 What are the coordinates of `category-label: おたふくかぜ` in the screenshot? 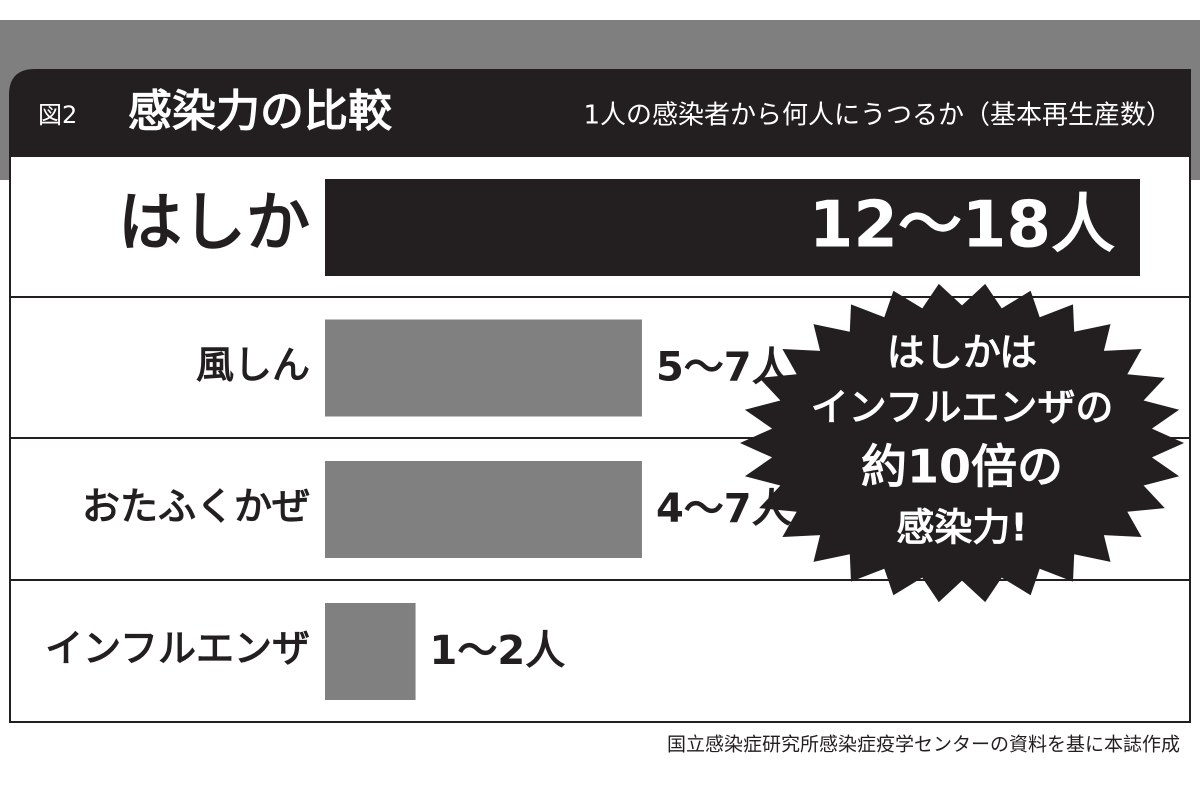 It's located at (196, 507).